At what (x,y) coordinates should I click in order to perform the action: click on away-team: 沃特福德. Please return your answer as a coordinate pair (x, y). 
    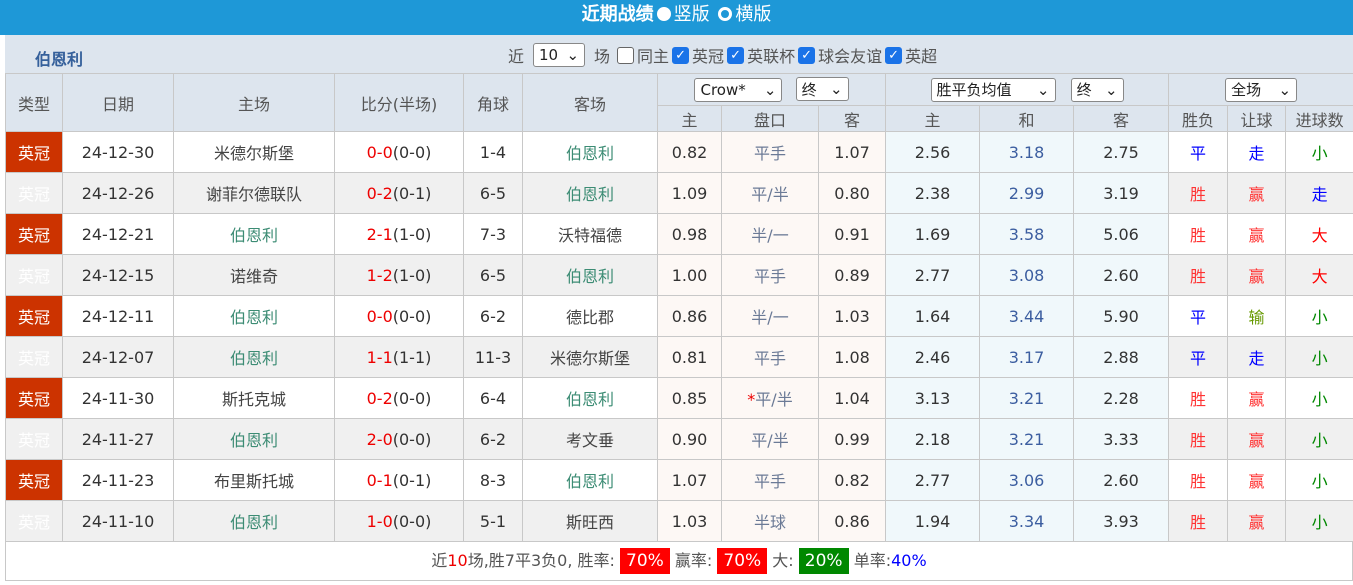
    Looking at the image, I should click on (590, 234).